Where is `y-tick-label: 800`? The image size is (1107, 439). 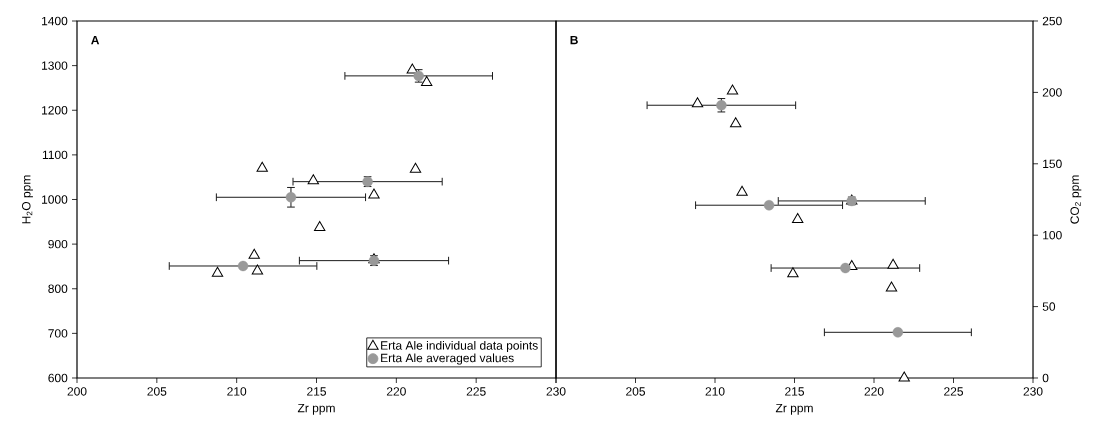 y-tick-label: 800 is located at coordinates (58, 288).